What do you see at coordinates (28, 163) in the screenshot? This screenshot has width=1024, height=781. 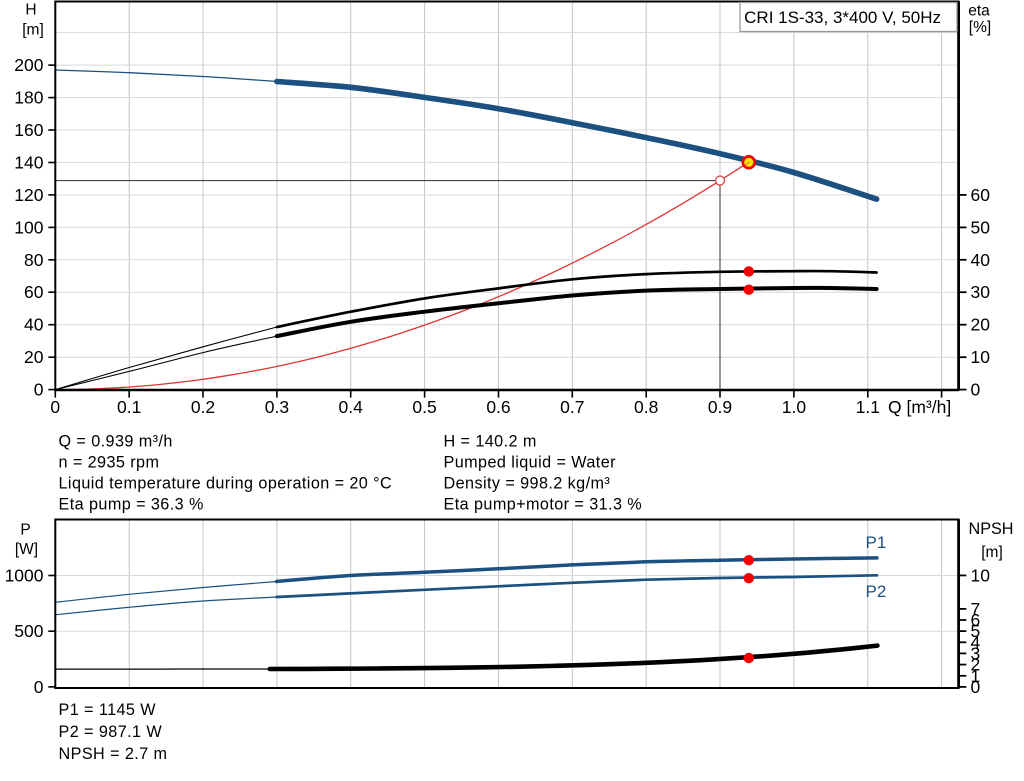 I see `svg-text: 140` at bounding box center [28, 163].